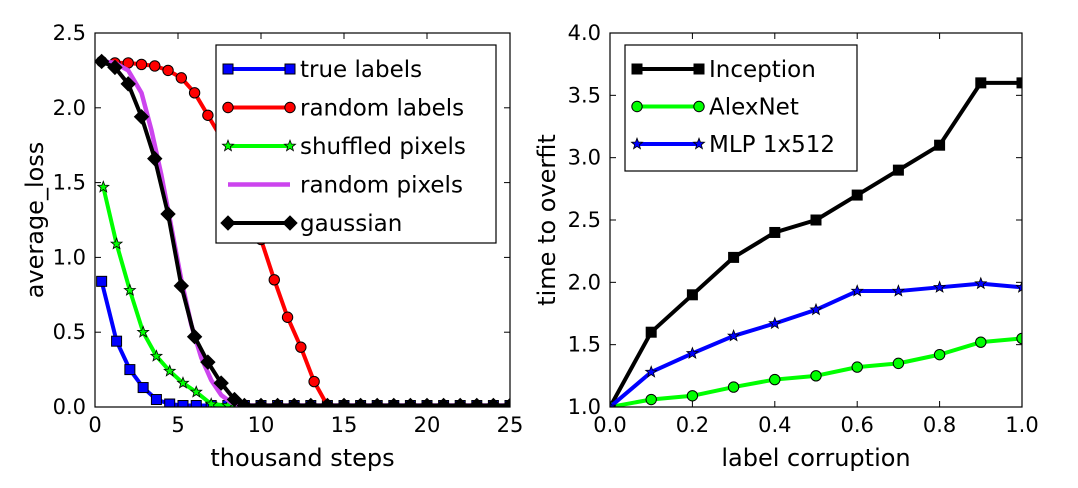 This screenshot has height=488, width=1078. I want to click on y-axis-label: average_loss, so click(35, 220).